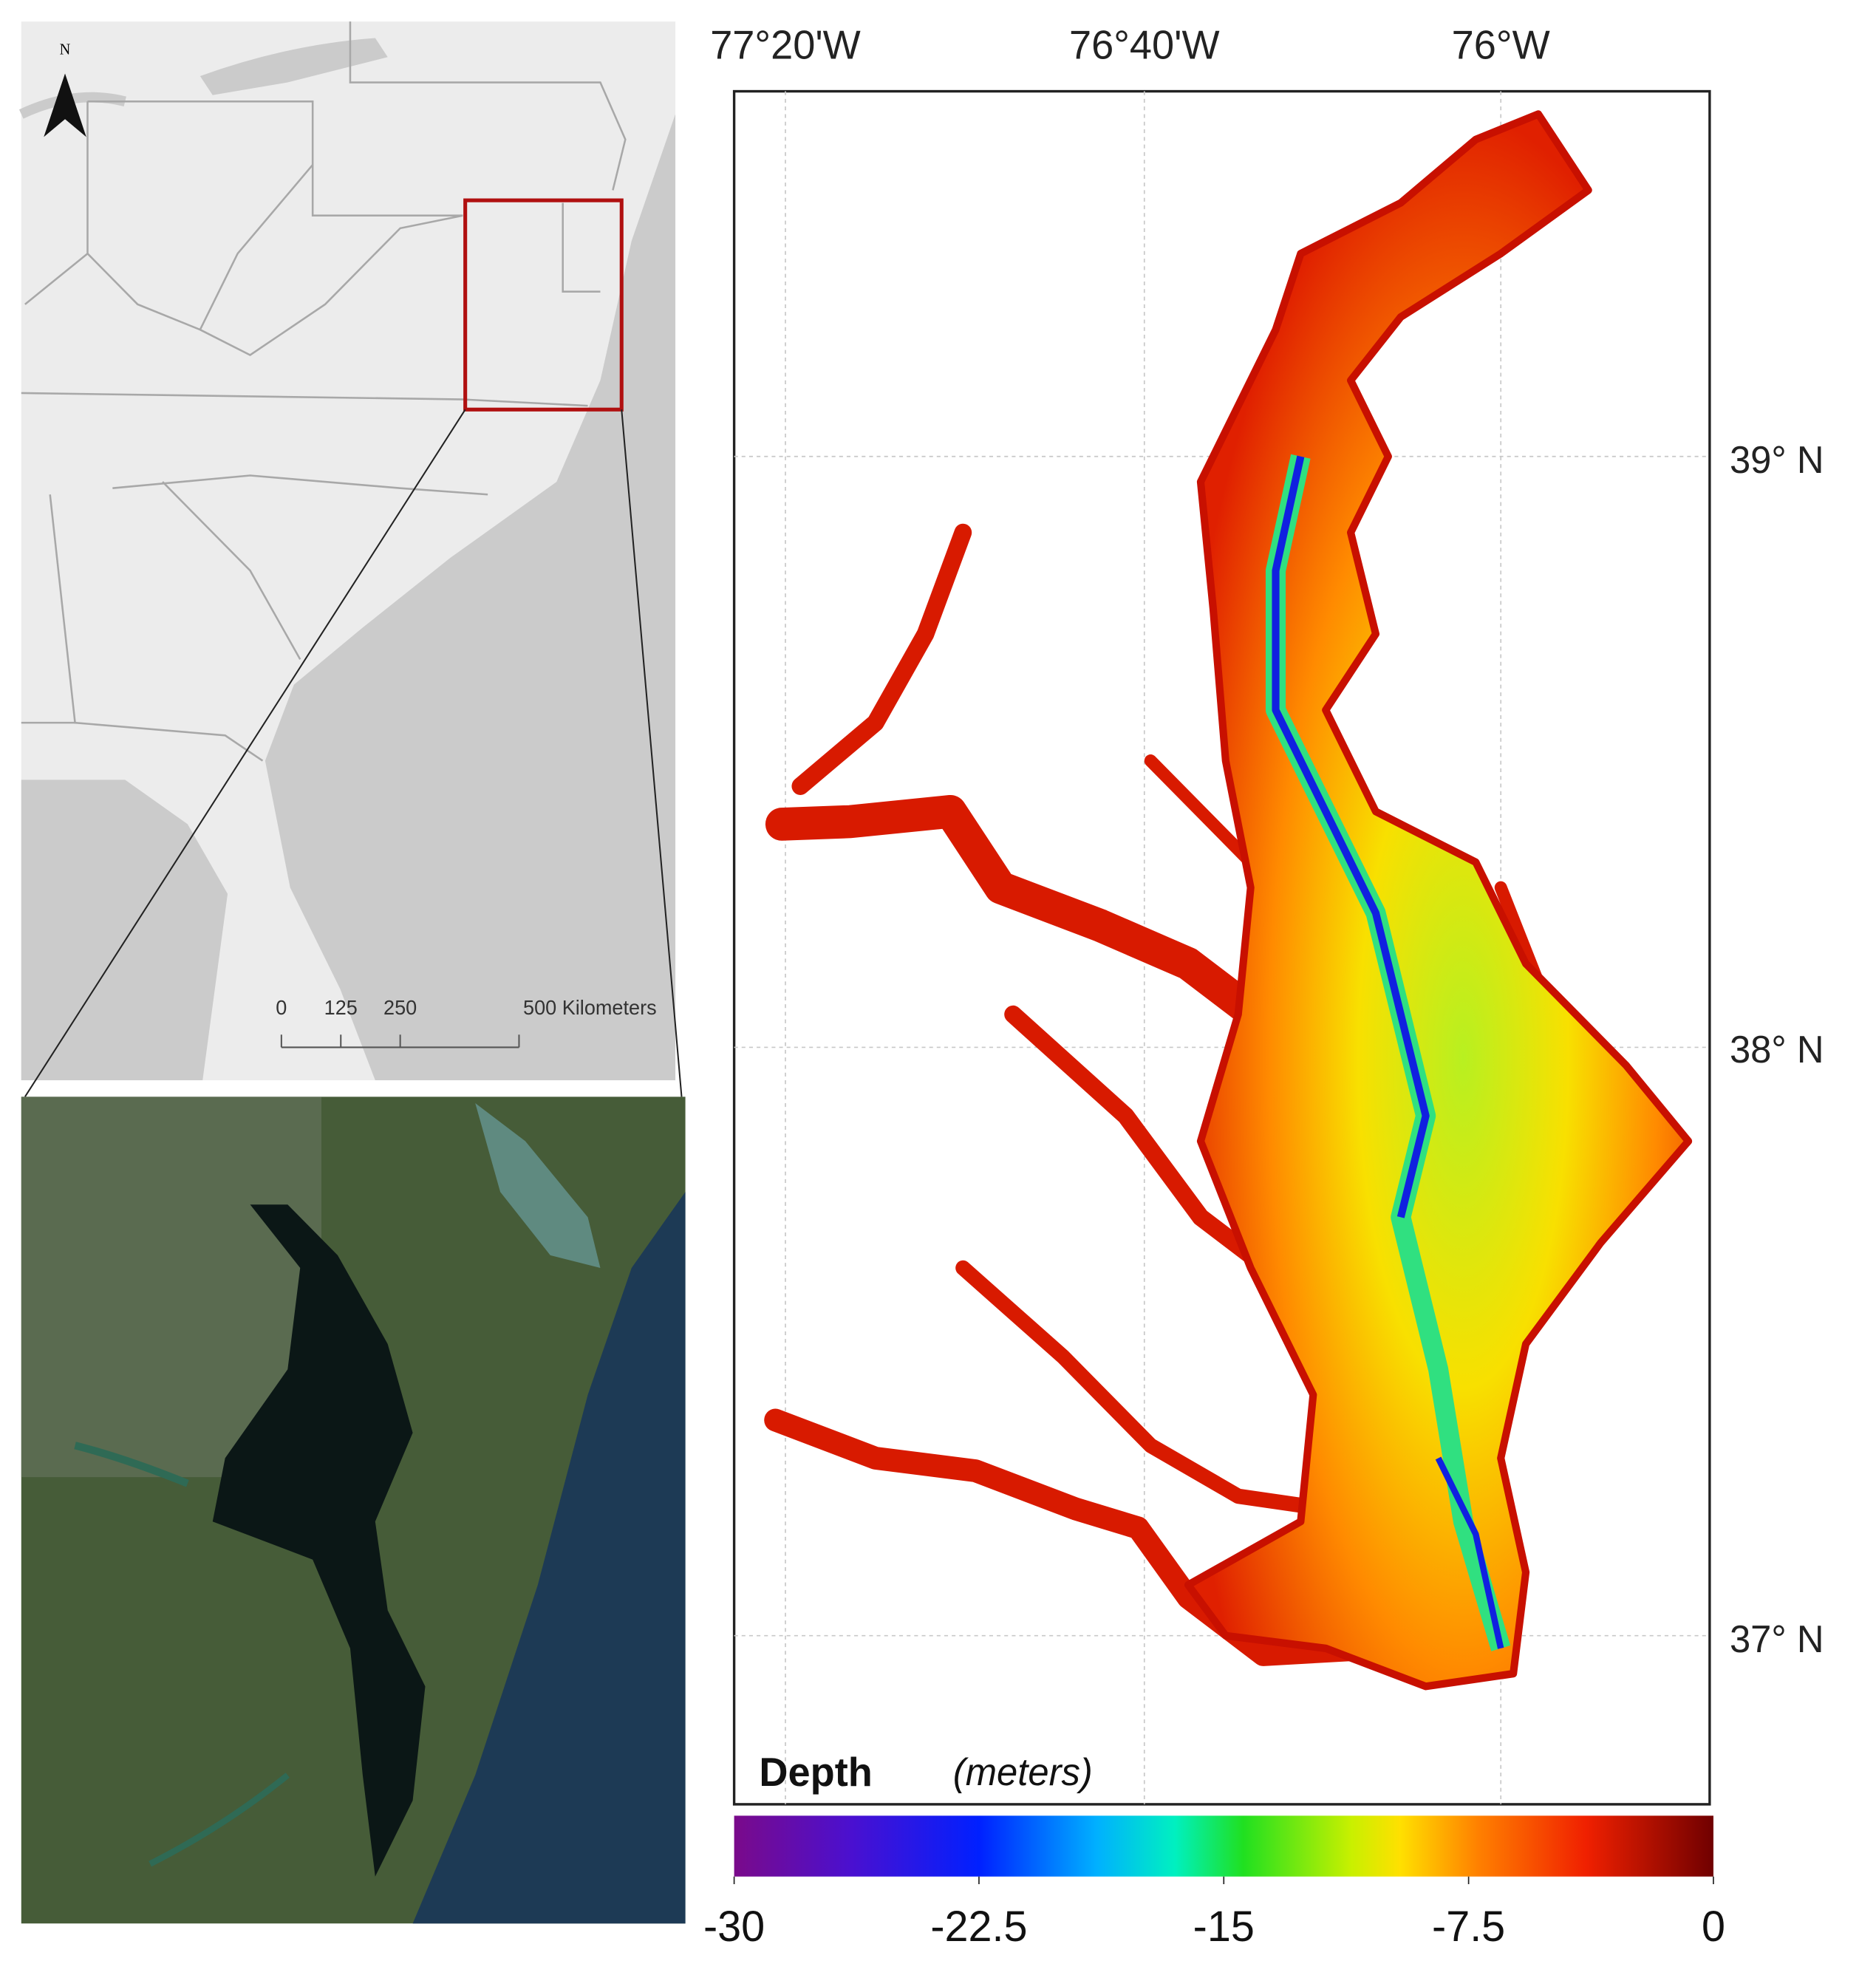  I want to click on longitude-label: 77°20'W, so click(785, 44).